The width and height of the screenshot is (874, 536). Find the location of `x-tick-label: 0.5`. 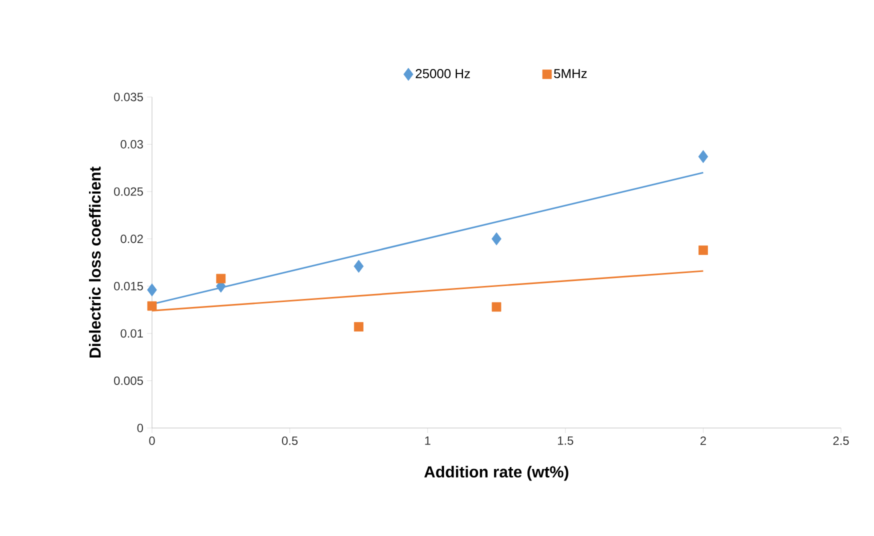

x-tick-label: 0.5 is located at coordinates (290, 440).